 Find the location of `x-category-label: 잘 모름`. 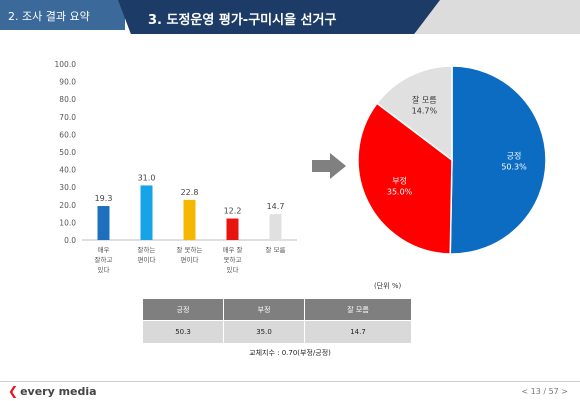

x-category-label: 잘 모름 is located at coordinates (275, 250).